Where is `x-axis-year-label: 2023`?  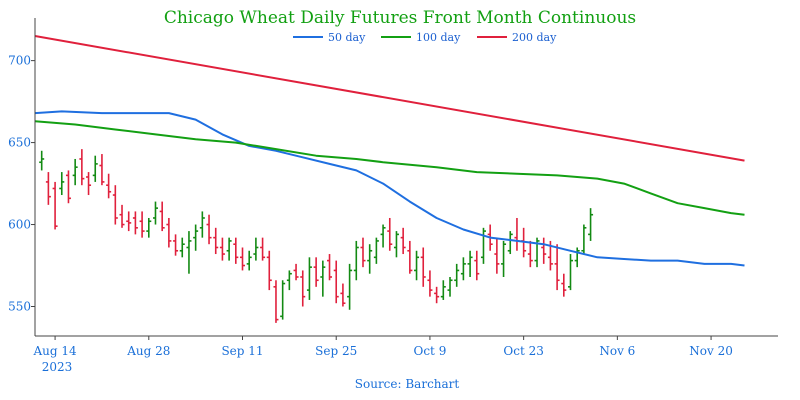 x-axis-year-label: 2023 is located at coordinates (57, 367).